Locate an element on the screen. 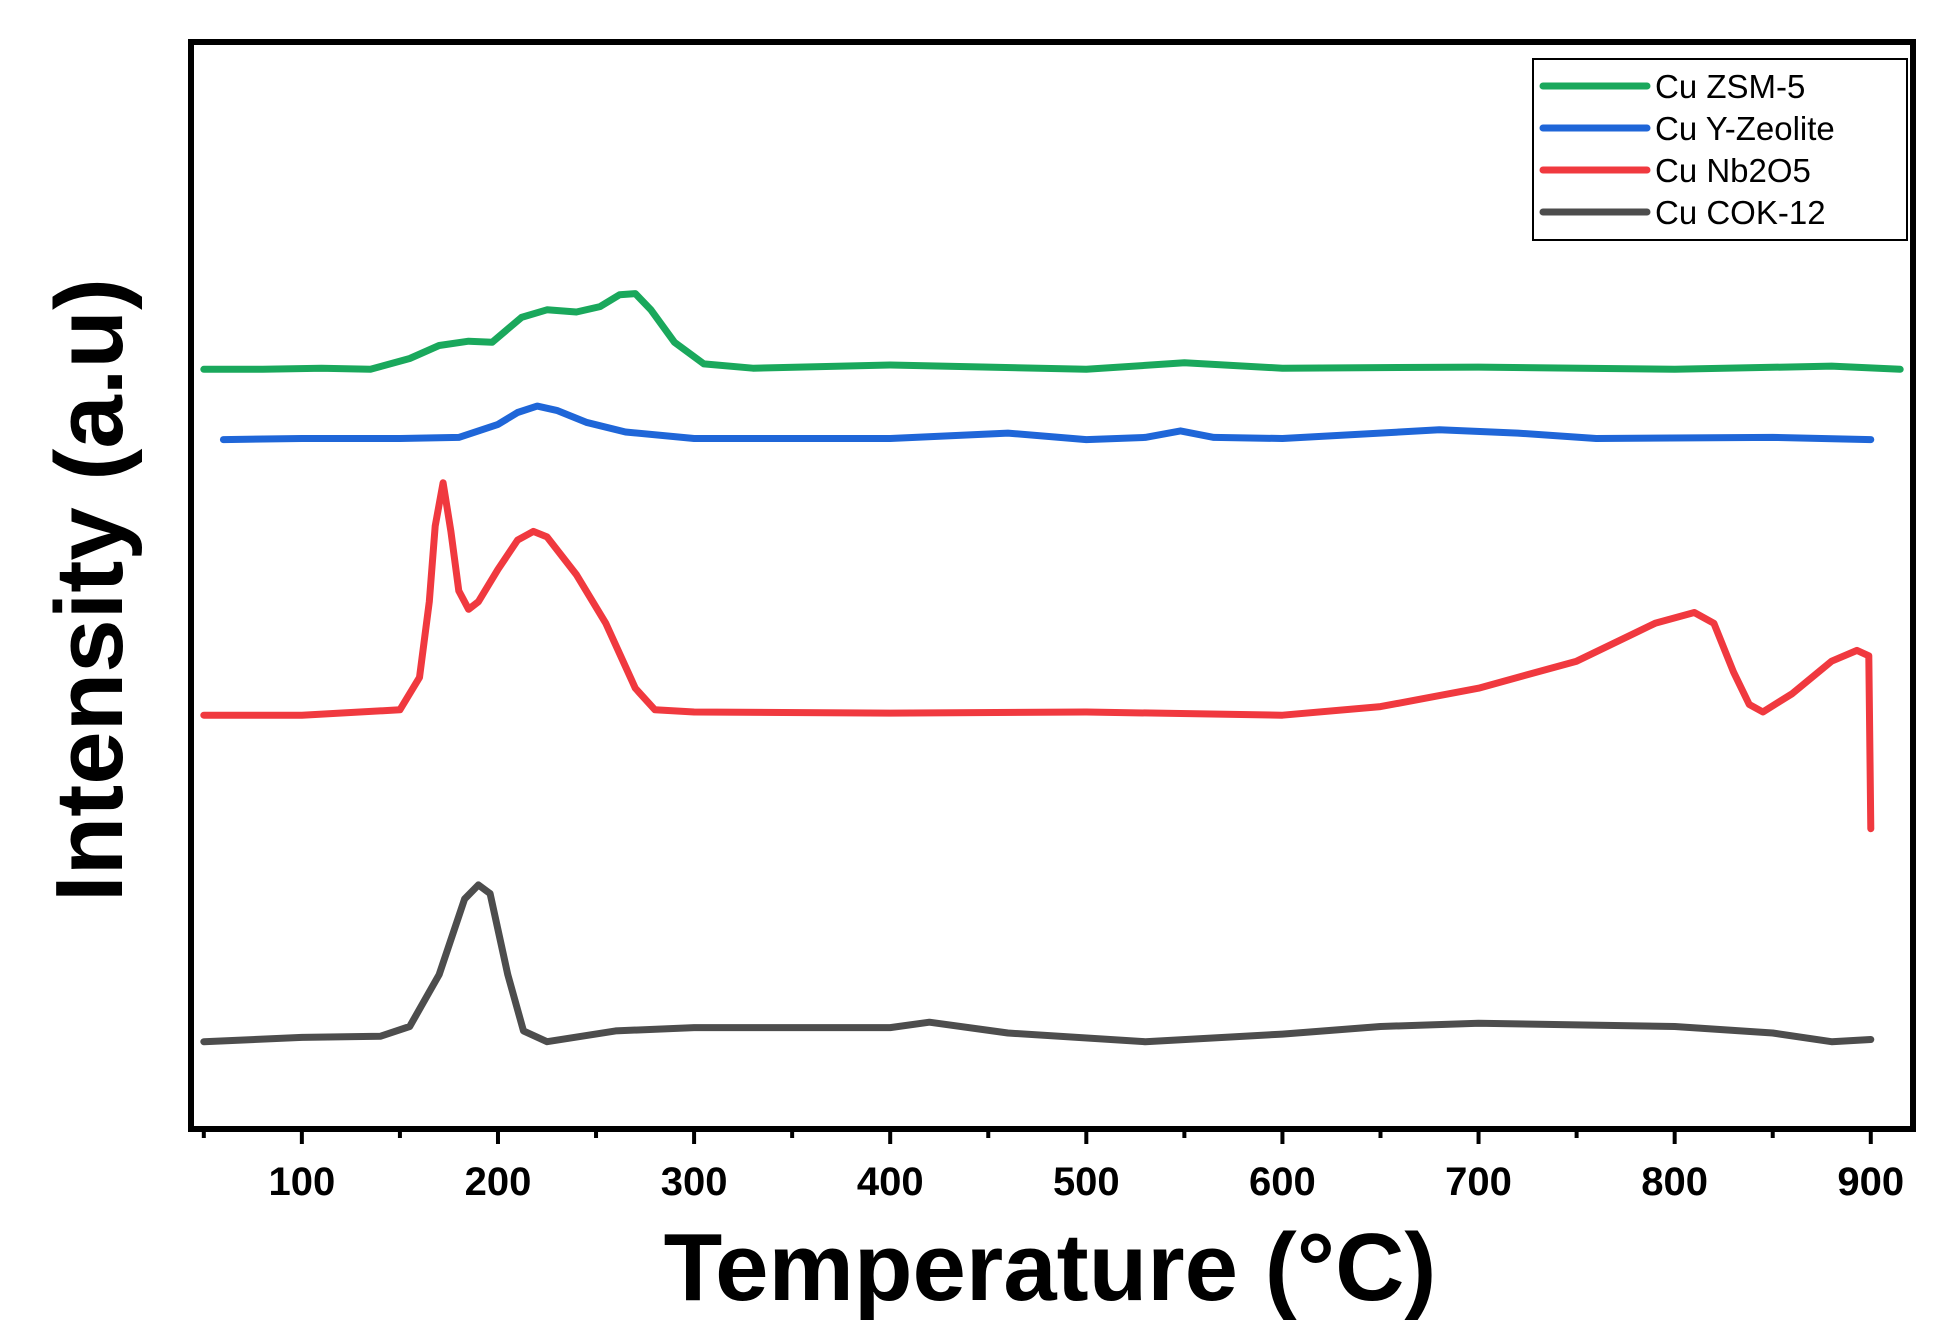  legend-label-2: Cu Y-Zeolite is located at coordinates (1745, 128).